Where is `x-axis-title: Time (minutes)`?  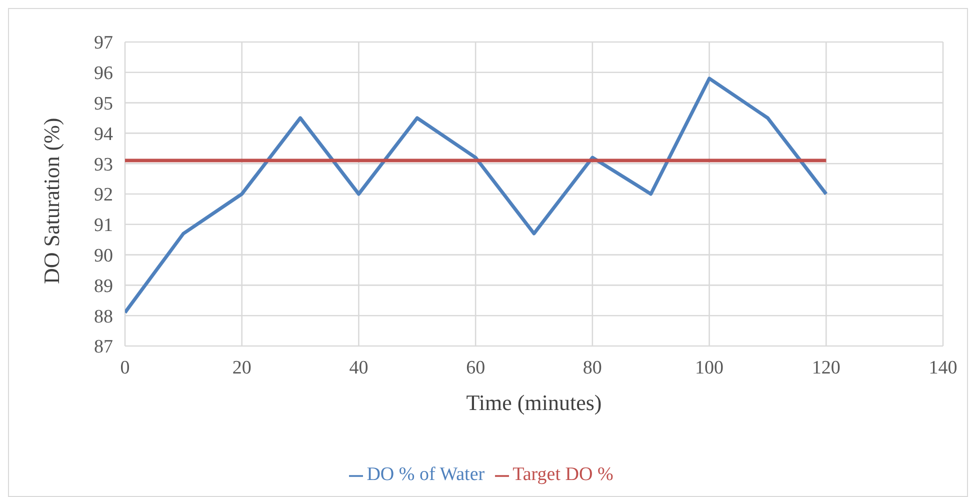
x-axis-title: Time (minutes) is located at coordinates (534, 402).